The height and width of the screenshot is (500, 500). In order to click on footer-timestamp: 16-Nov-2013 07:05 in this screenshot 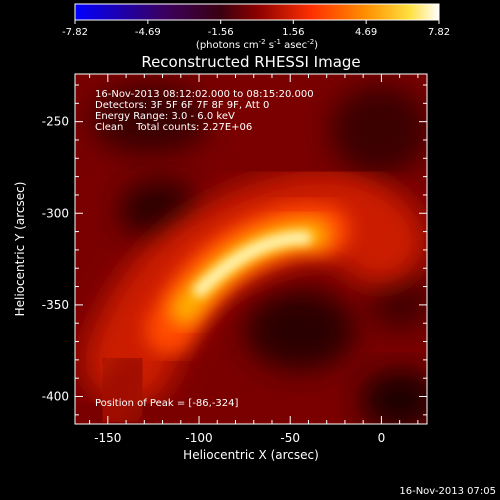, I will do `click(447, 491)`.